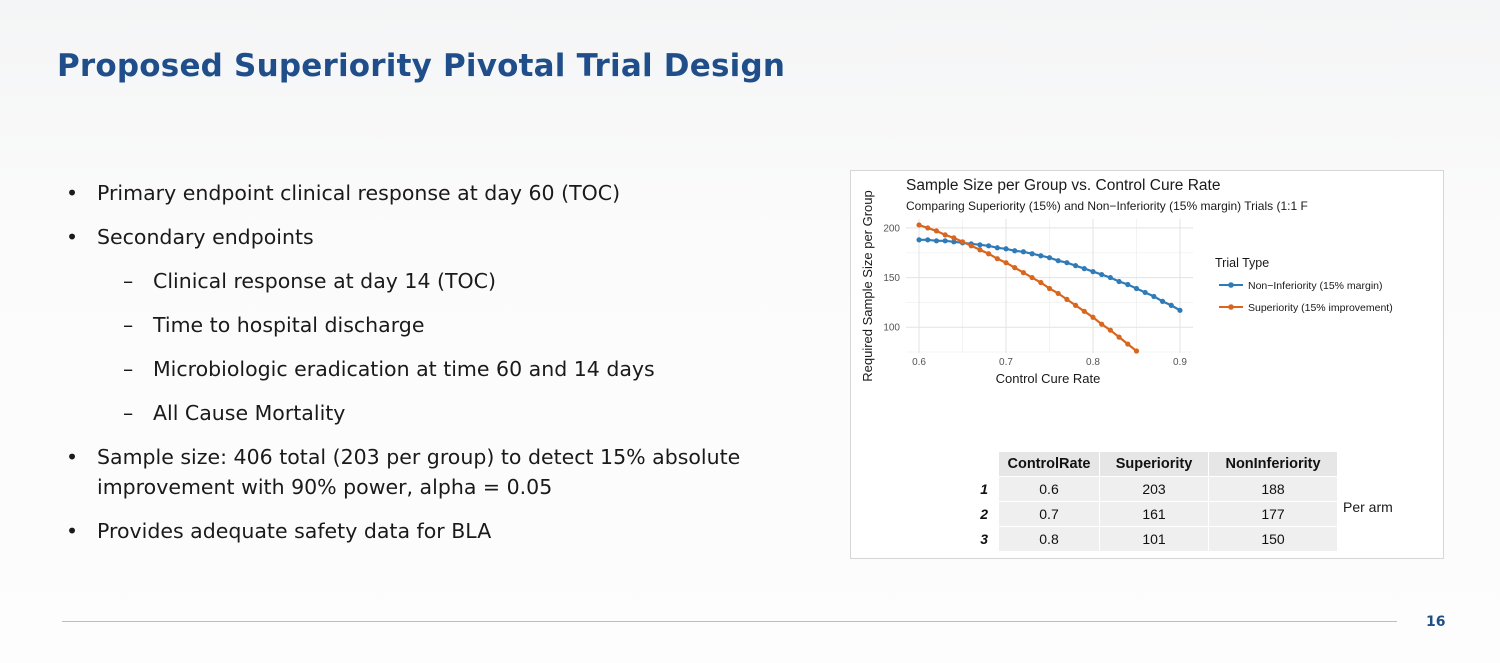 The image size is (1500, 663). What do you see at coordinates (1315, 286) in the screenshot?
I see `legend-label-noninferiority: Non−Inferiority (15% margin)` at bounding box center [1315, 286].